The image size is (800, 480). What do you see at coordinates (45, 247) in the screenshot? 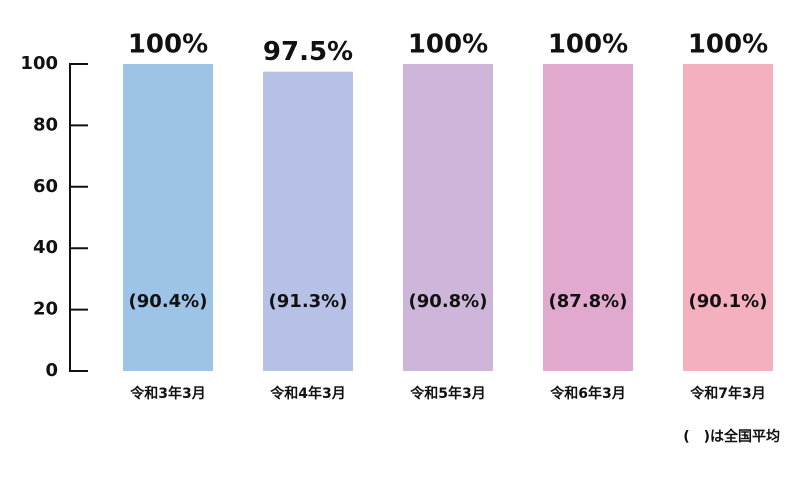
I see `y-tick-label: 40` at bounding box center [45, 247].